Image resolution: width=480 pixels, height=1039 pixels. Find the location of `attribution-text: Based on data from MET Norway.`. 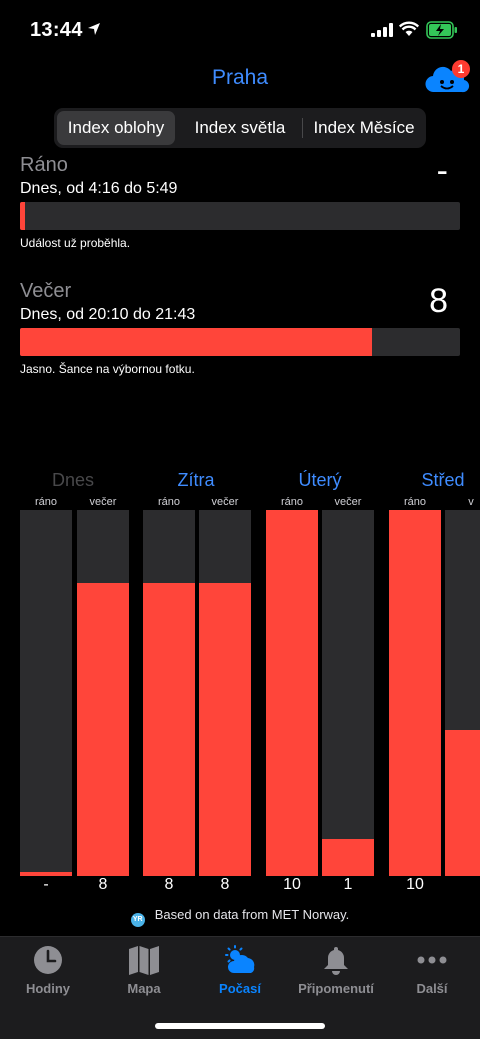

attribution-text: Based on data from MET Norway. is located at coordinates (252, 914).